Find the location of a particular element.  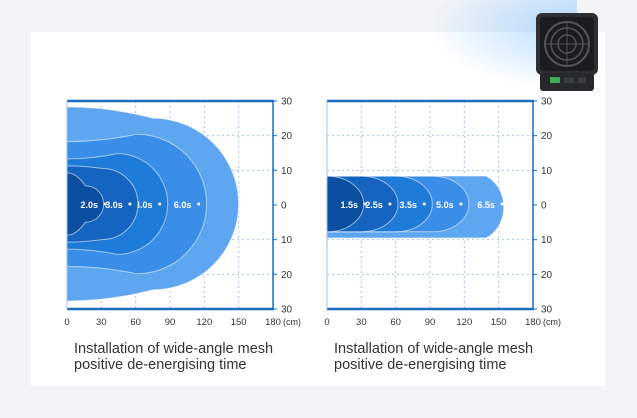

zone-label: 1.5s is located at coordinates (350, 205).